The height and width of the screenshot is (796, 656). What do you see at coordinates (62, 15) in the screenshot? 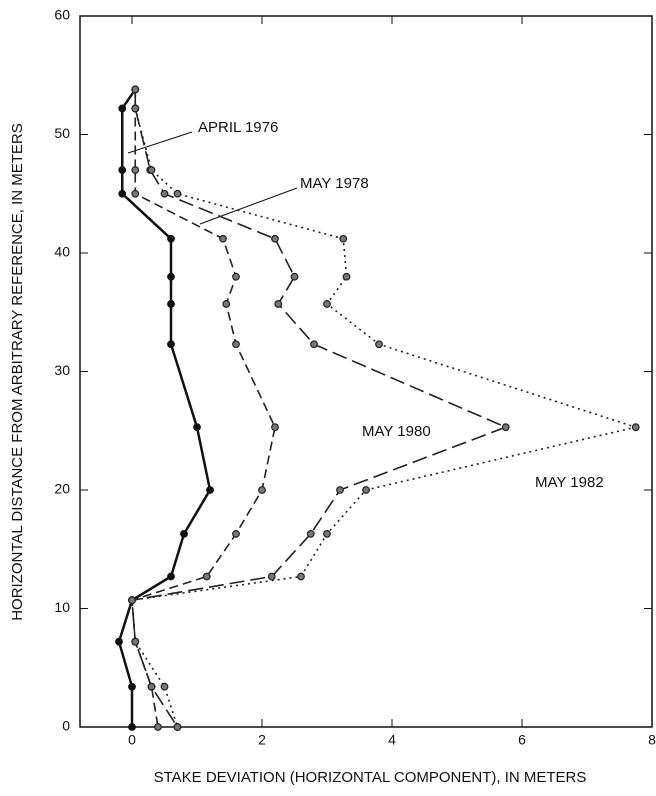
I see `y-tick-label: 60` at bounding box center [62, 15].